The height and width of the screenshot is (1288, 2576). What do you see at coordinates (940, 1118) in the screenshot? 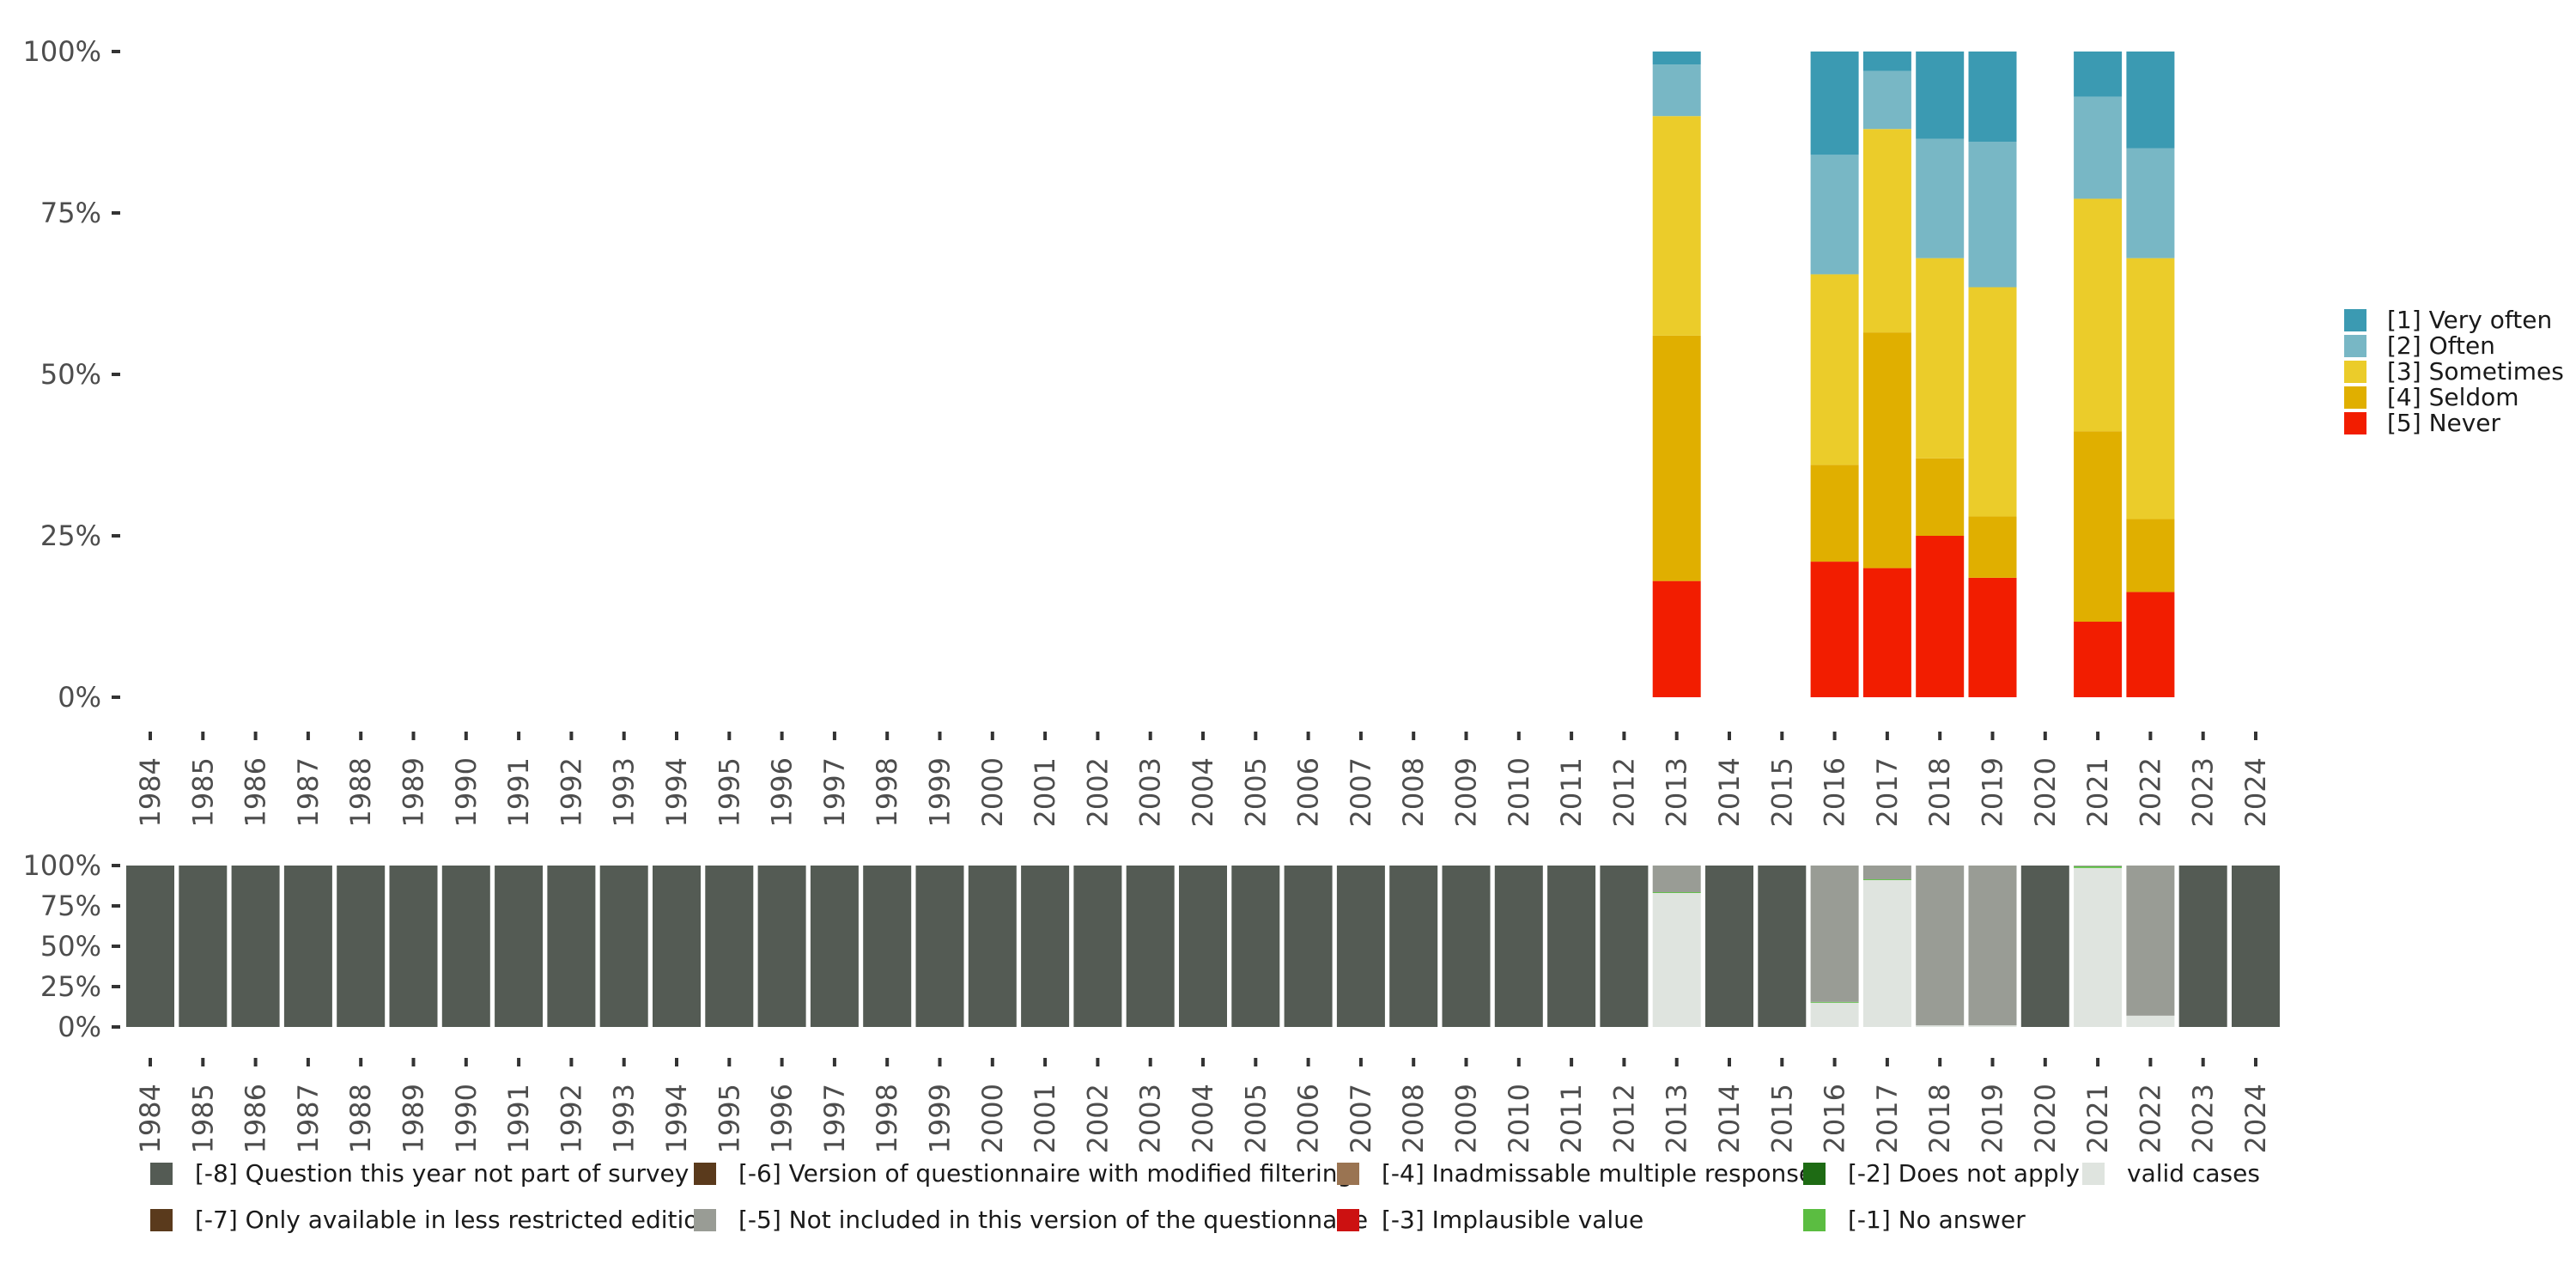
I see `bottom-x-tick-label: 1999` at bounding box center [940, 1118].